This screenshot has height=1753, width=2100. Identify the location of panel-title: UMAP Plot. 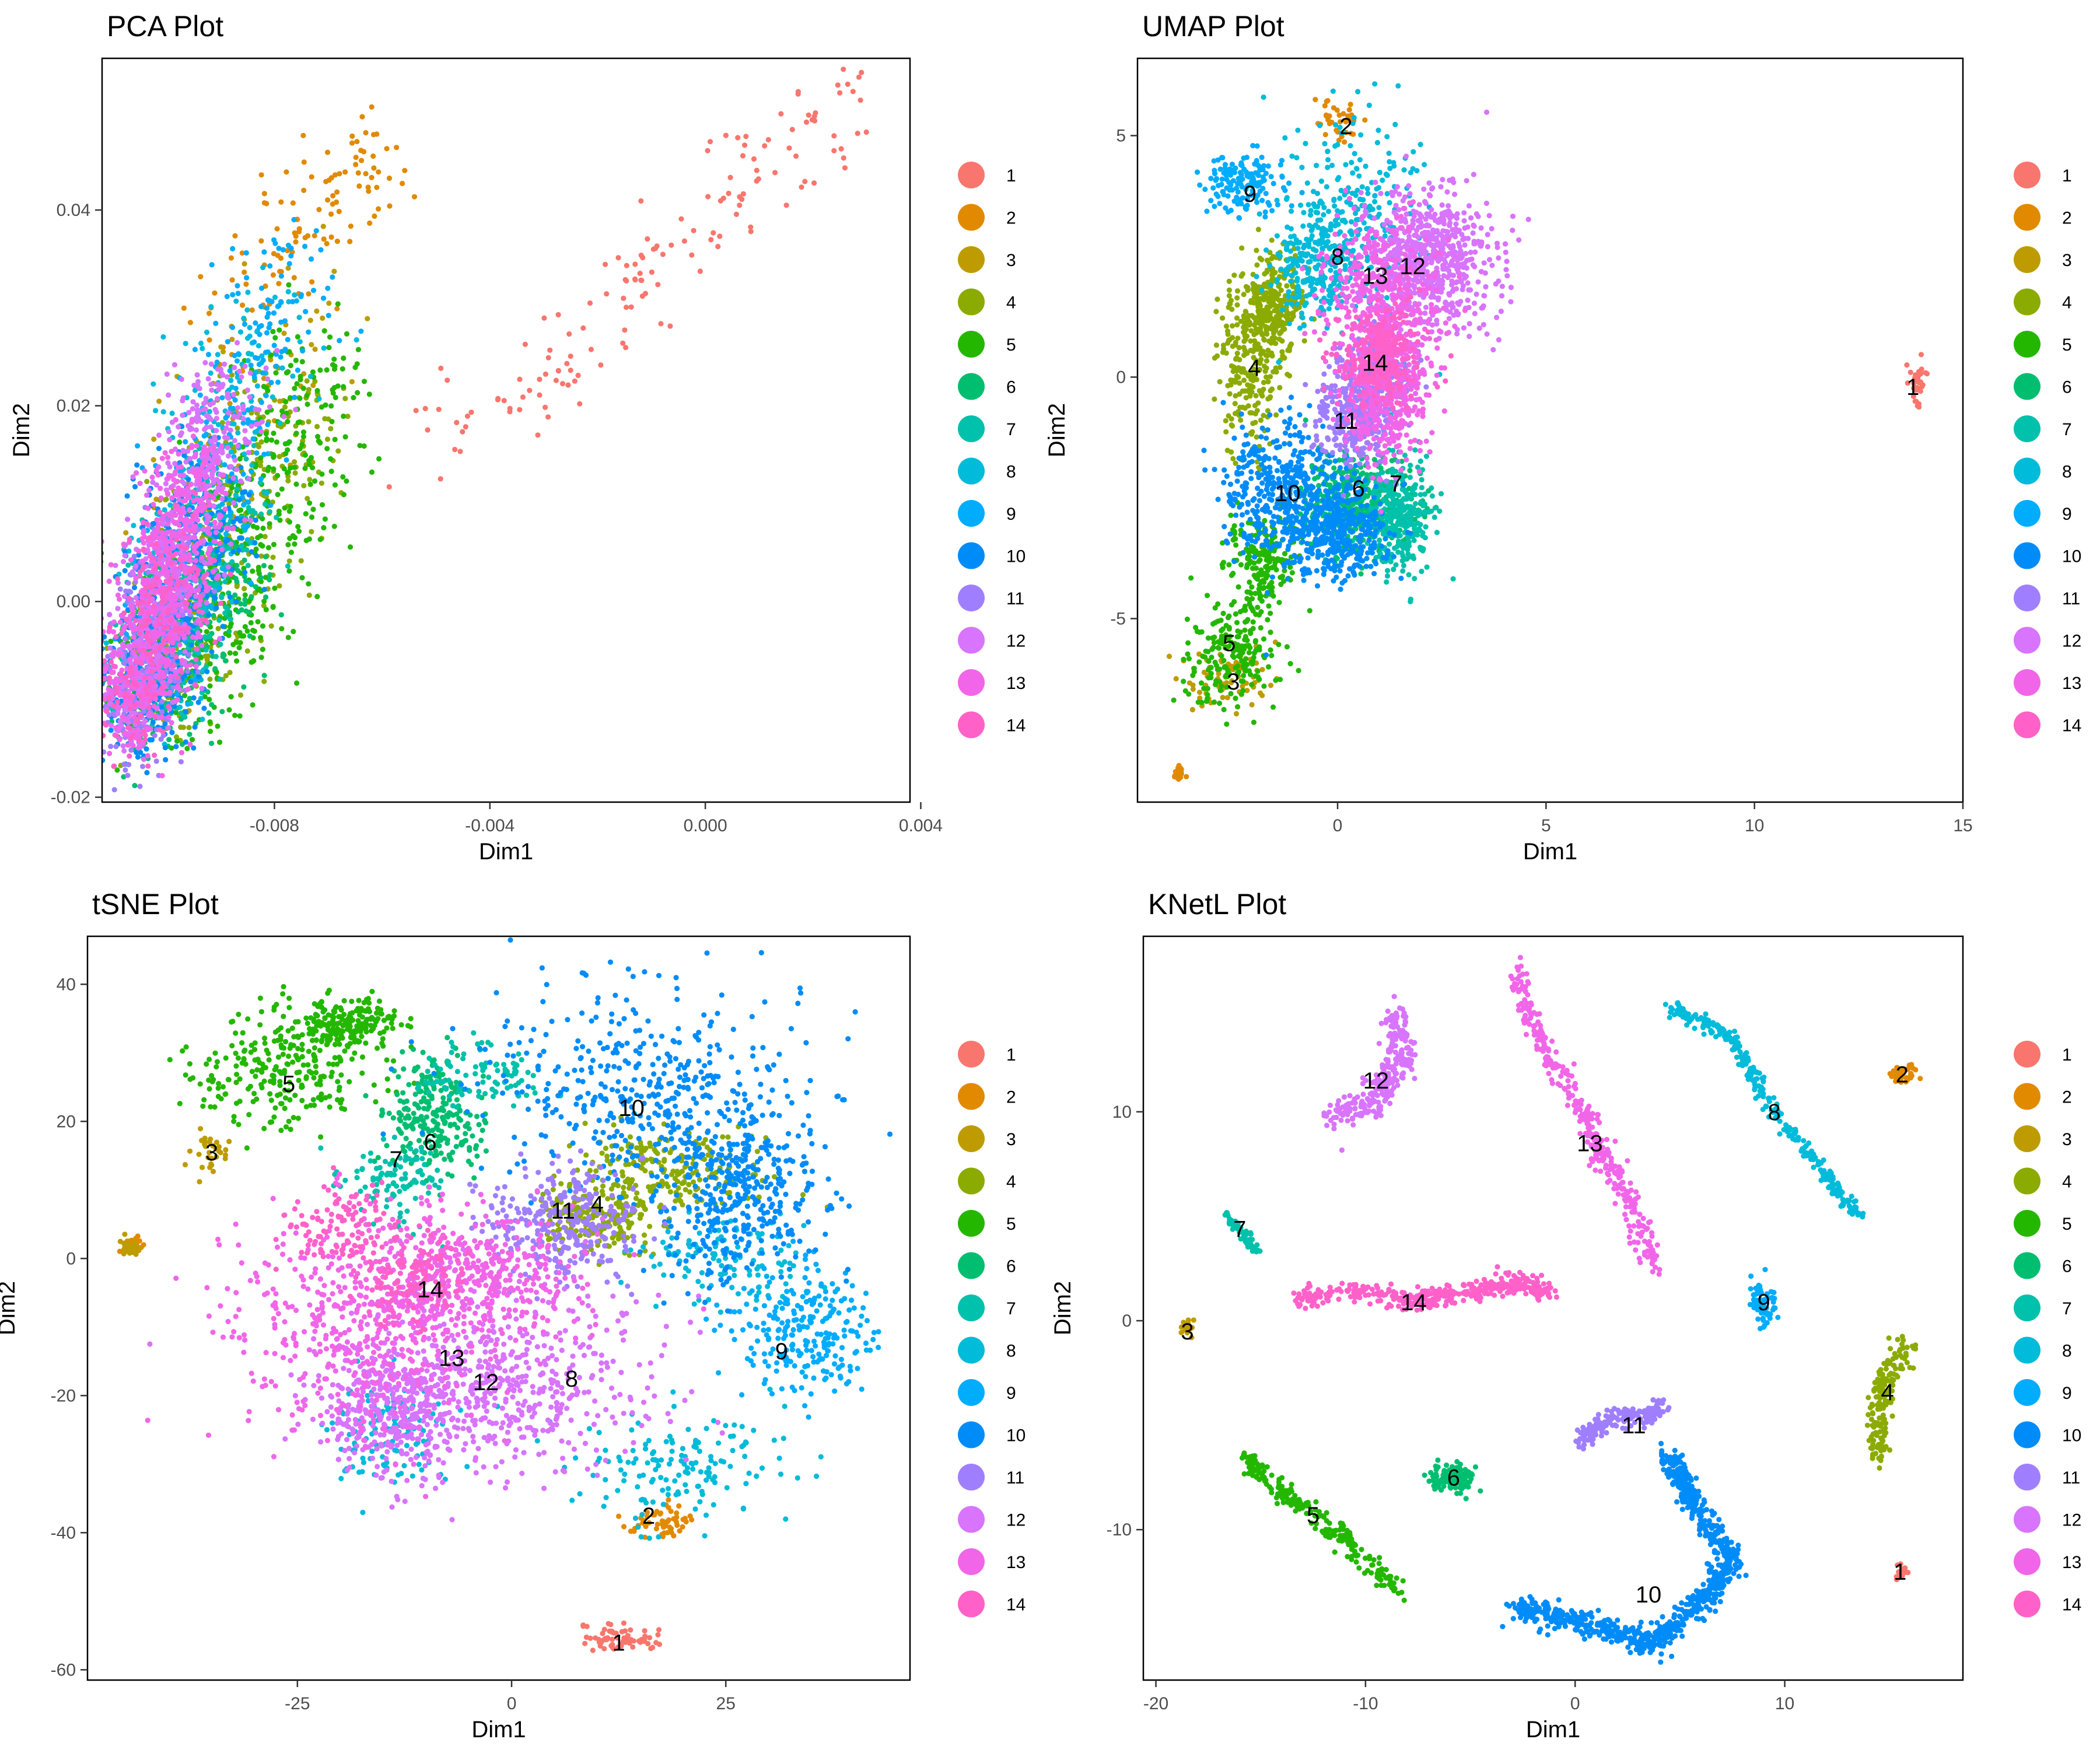
(1213, 26).